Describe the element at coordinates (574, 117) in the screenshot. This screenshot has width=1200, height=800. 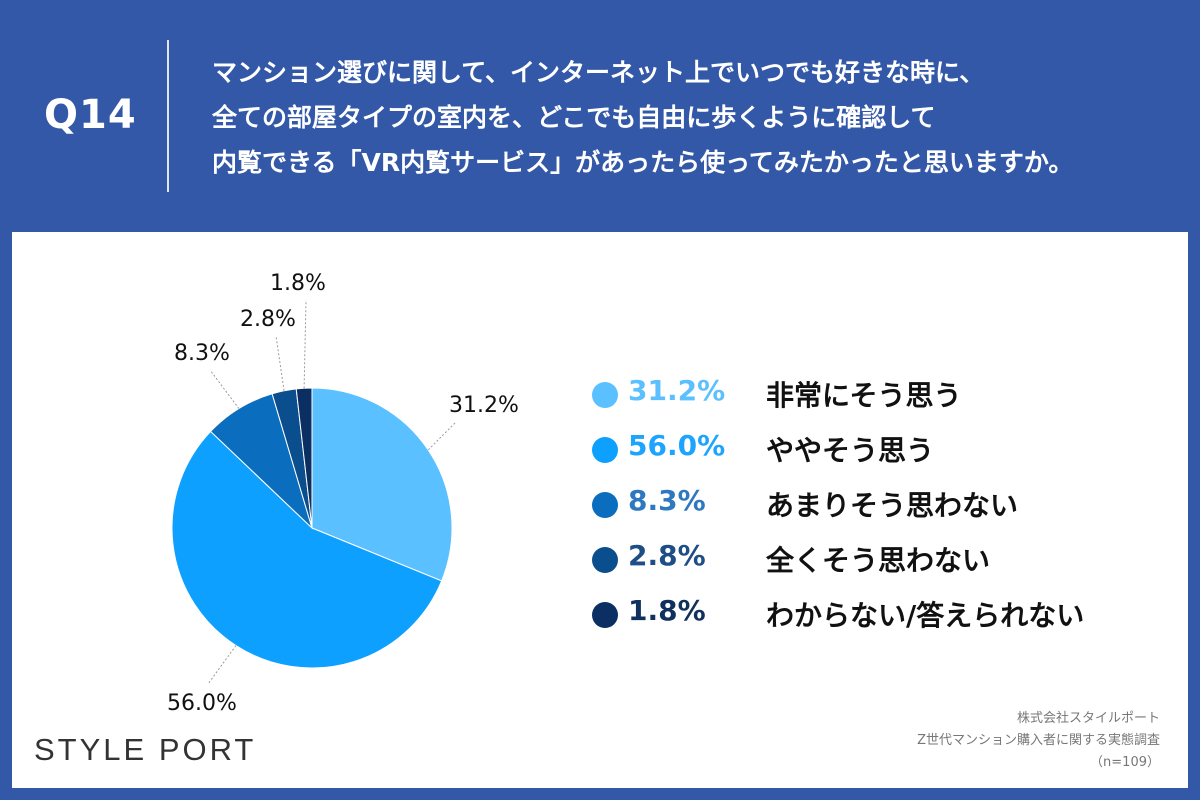
I see `question-line: 全ての部屋タイプの室内を、どこでも自由に歩くように確認して` at that location.